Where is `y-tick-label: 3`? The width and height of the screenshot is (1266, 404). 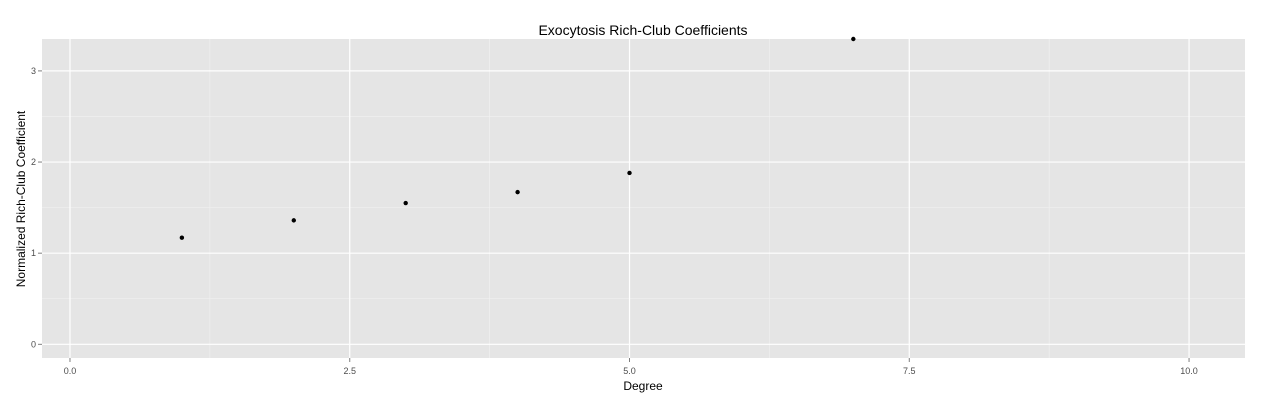
y-tick-label: 3 is located at coordinates (33, 71).